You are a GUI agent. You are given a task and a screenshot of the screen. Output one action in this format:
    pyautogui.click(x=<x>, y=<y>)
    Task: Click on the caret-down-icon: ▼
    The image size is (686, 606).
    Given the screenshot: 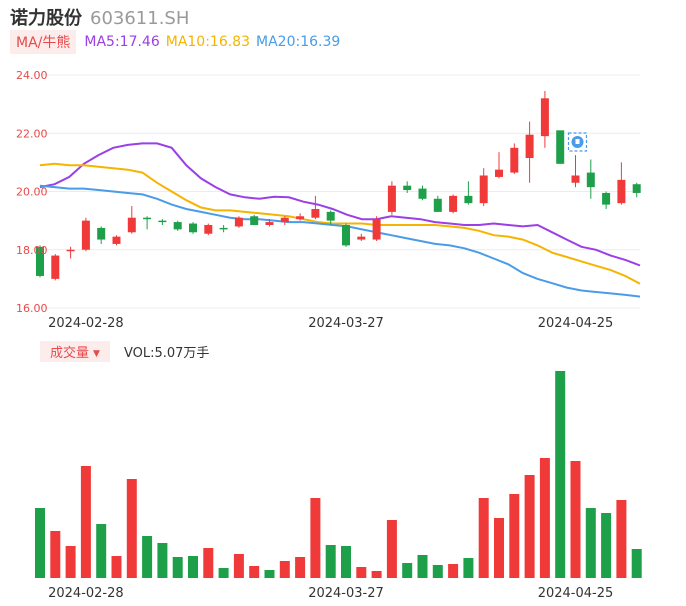 What is the action you would take?
    pyautogui.click(x=96, y=353)
    